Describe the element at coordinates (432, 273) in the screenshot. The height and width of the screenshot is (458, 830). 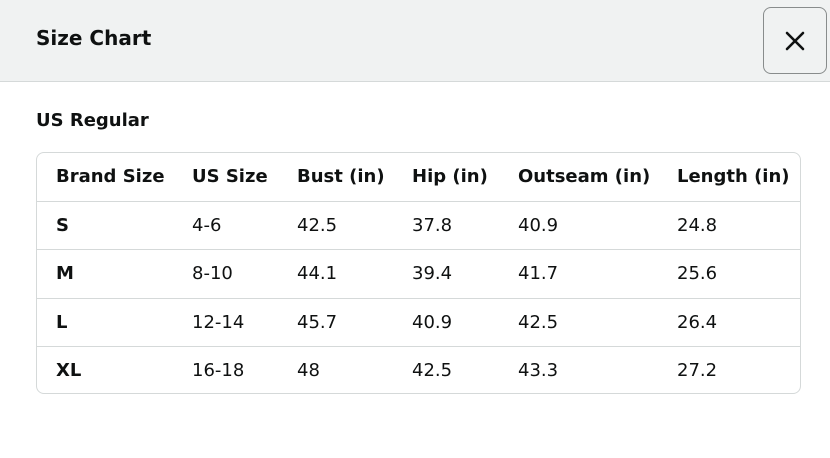
I see `table-cell: 39.4` at that location.